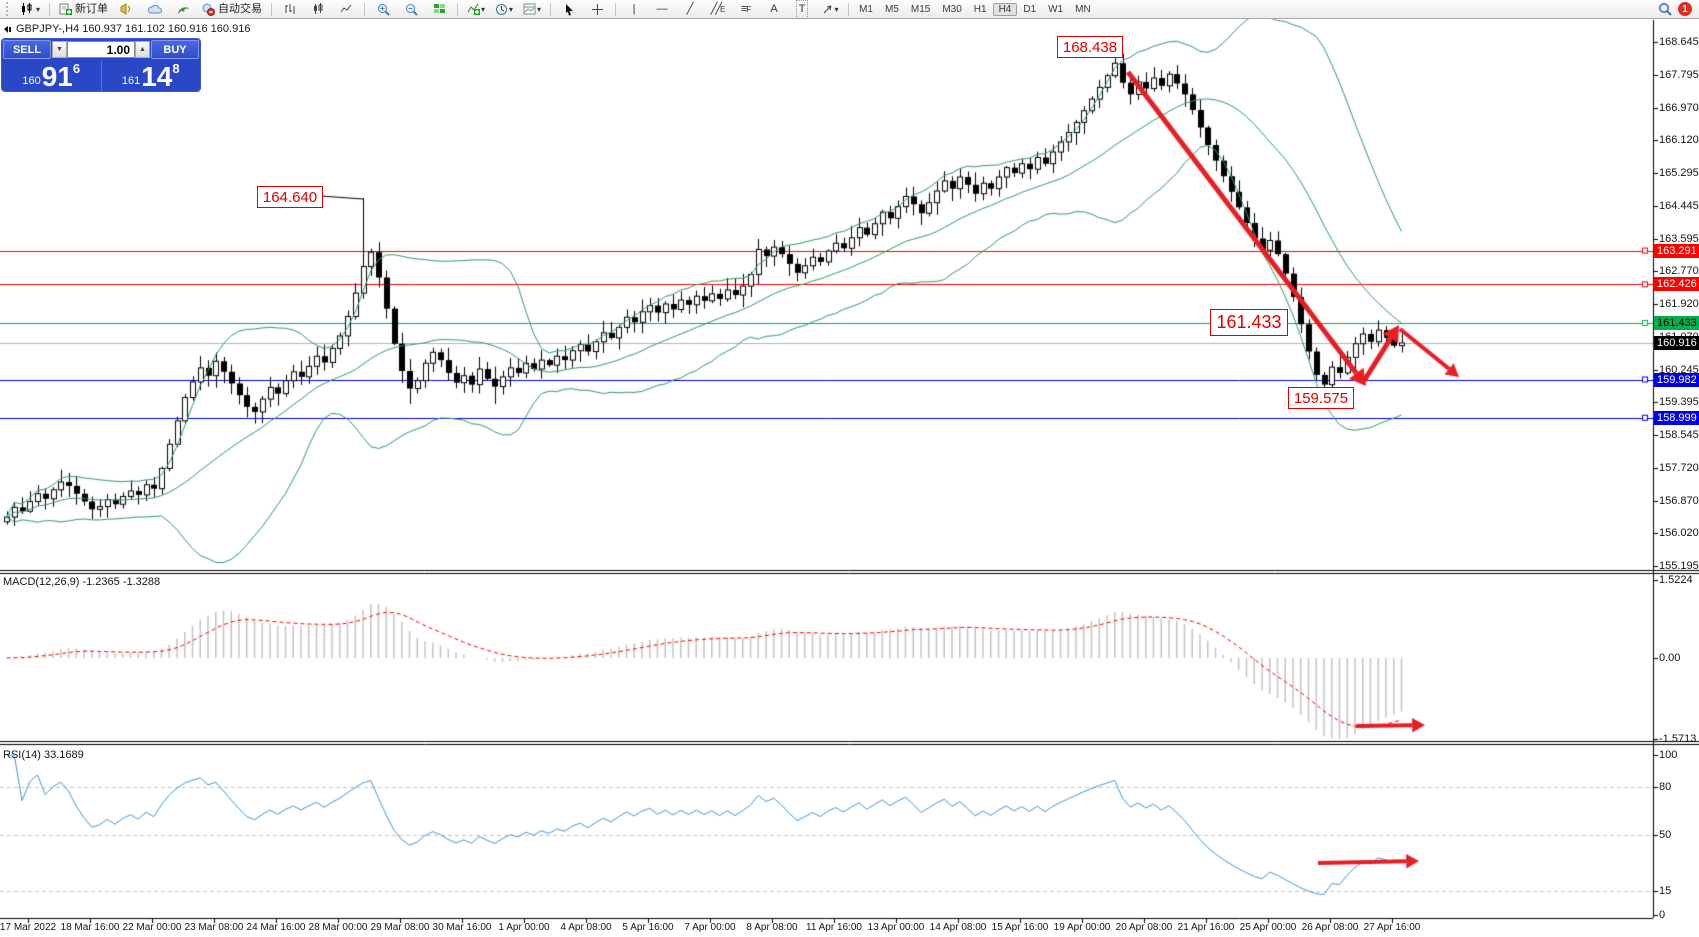  I want to click on price-annotation-label: 159.575, so click(1321, 398).